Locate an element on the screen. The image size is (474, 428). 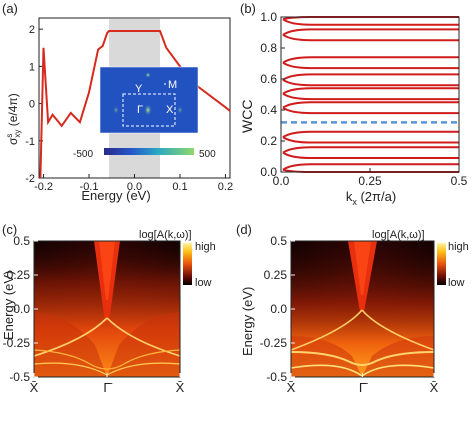
panel-d-legend-low: low is located at coordinates (456, 283).